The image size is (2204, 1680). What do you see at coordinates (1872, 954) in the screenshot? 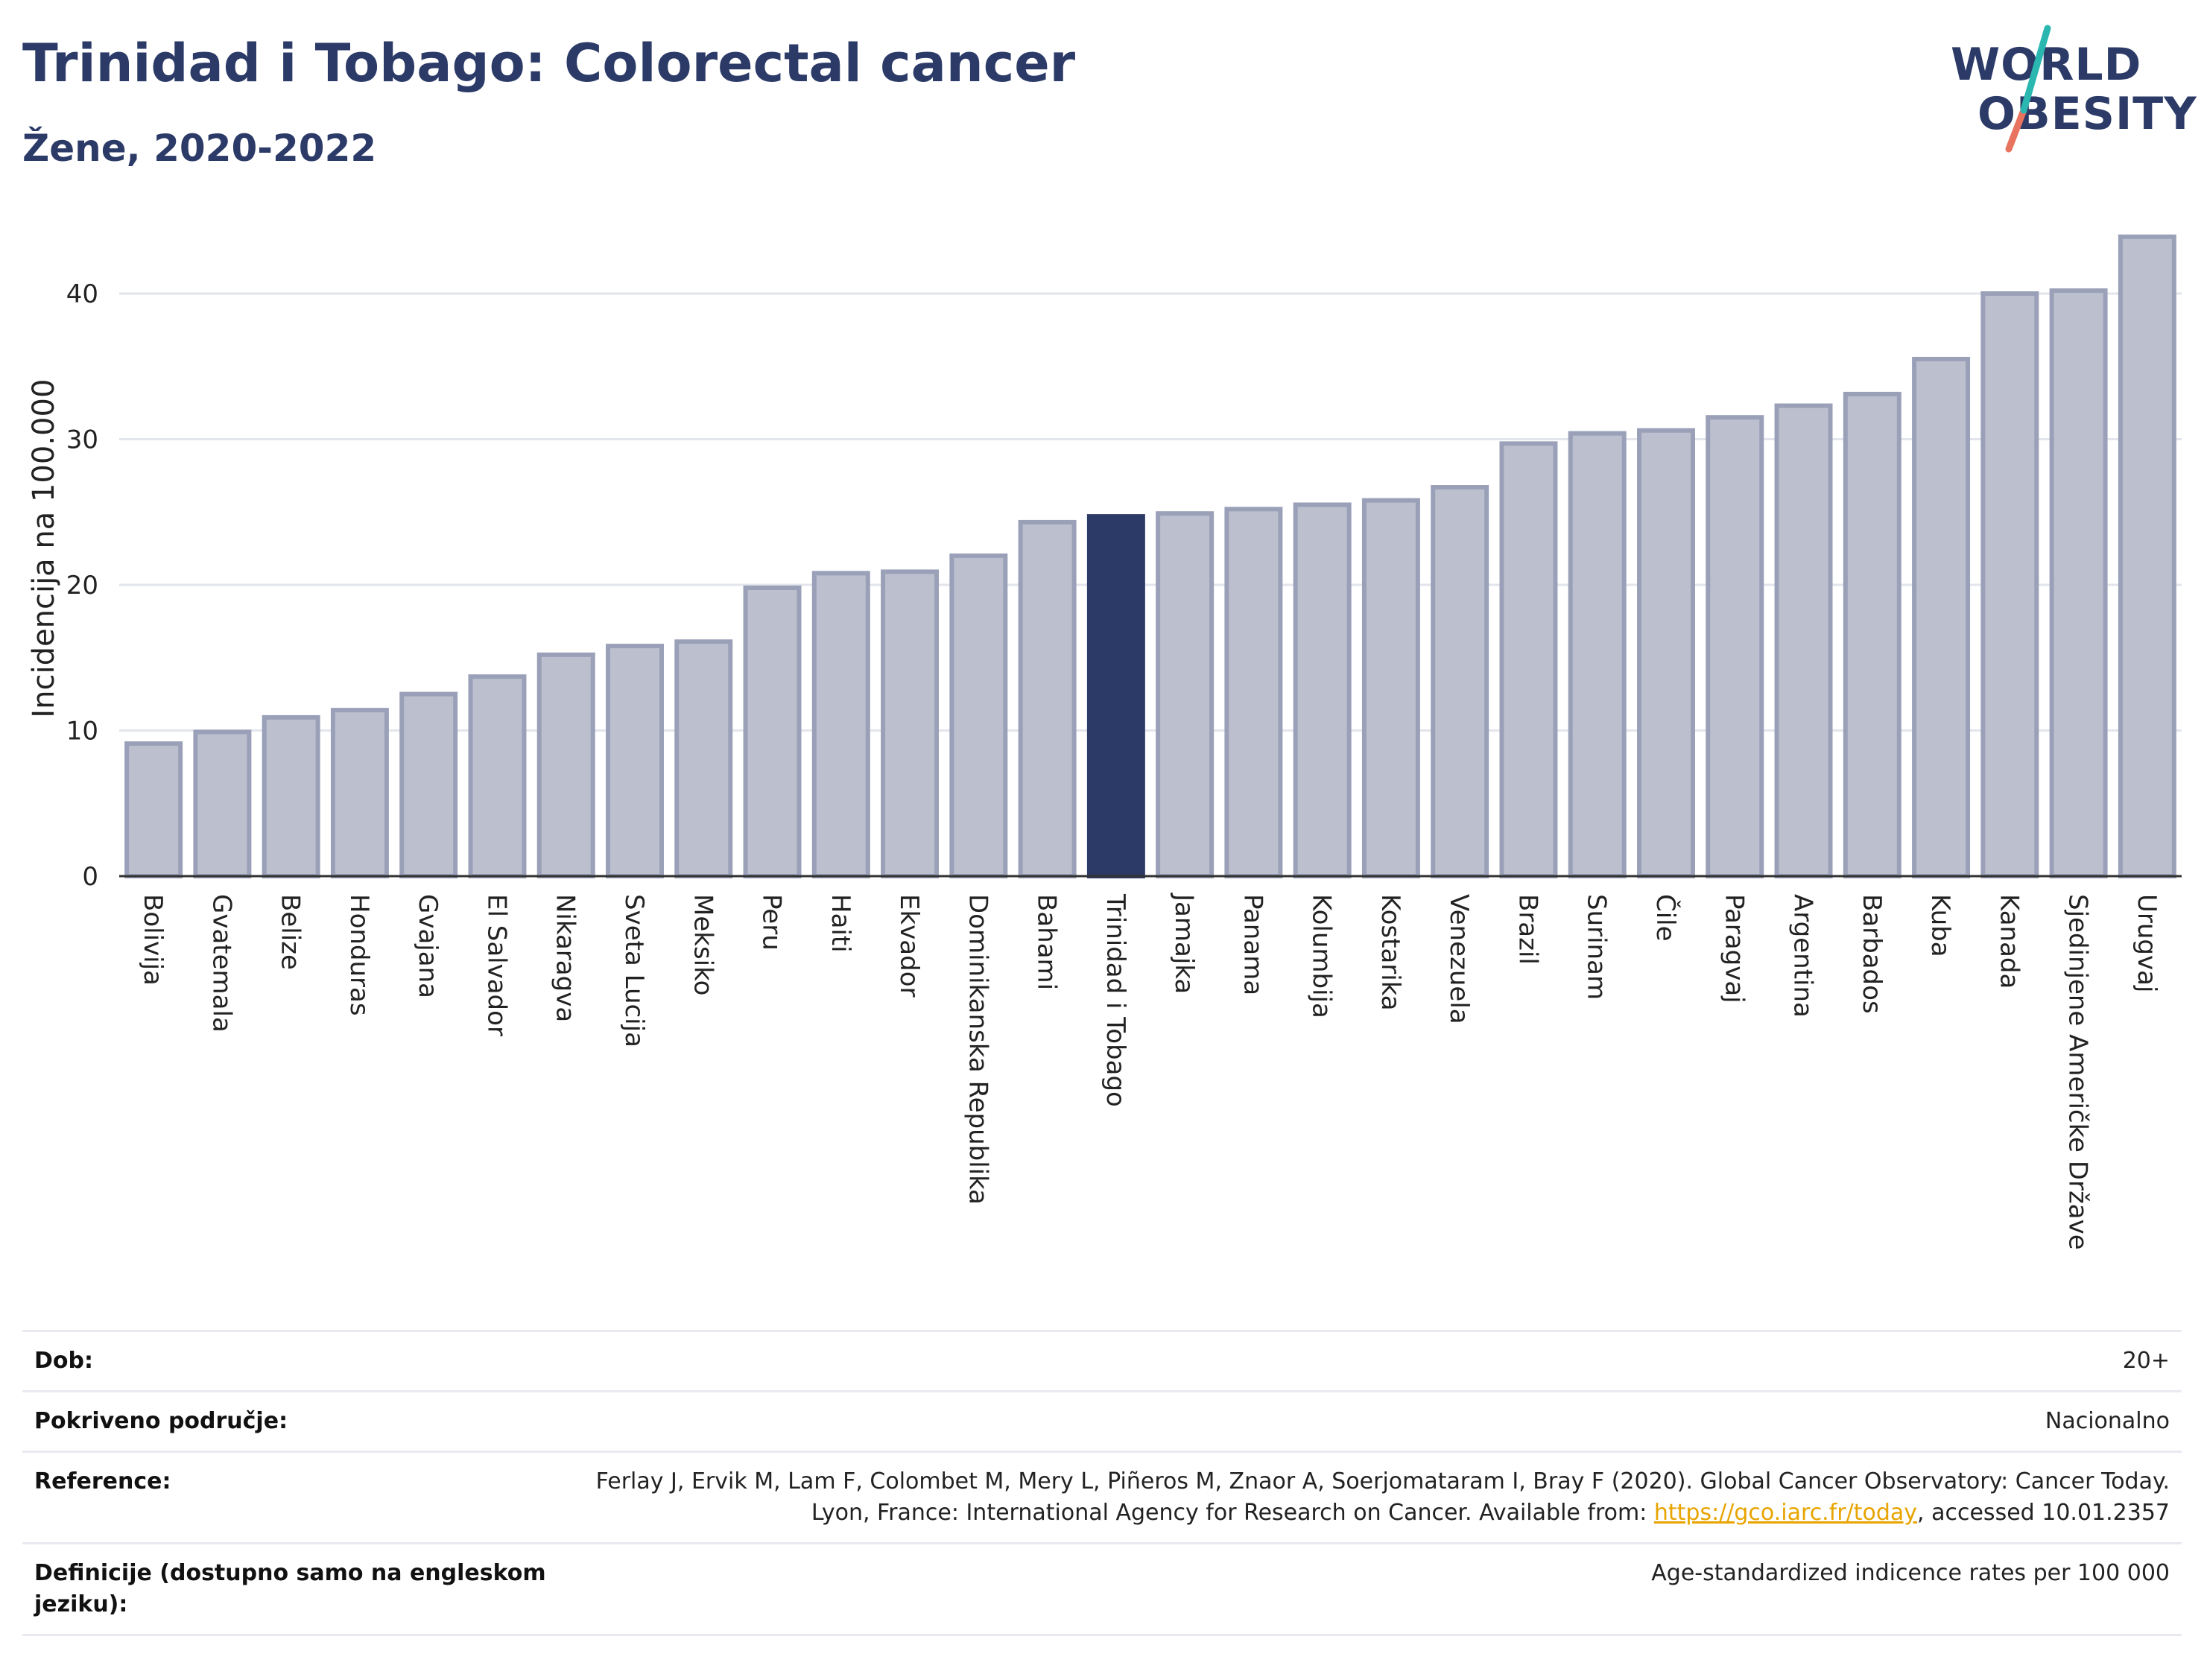
I see `x-tick-label: Barbados` at bounding box center [1872, 954].